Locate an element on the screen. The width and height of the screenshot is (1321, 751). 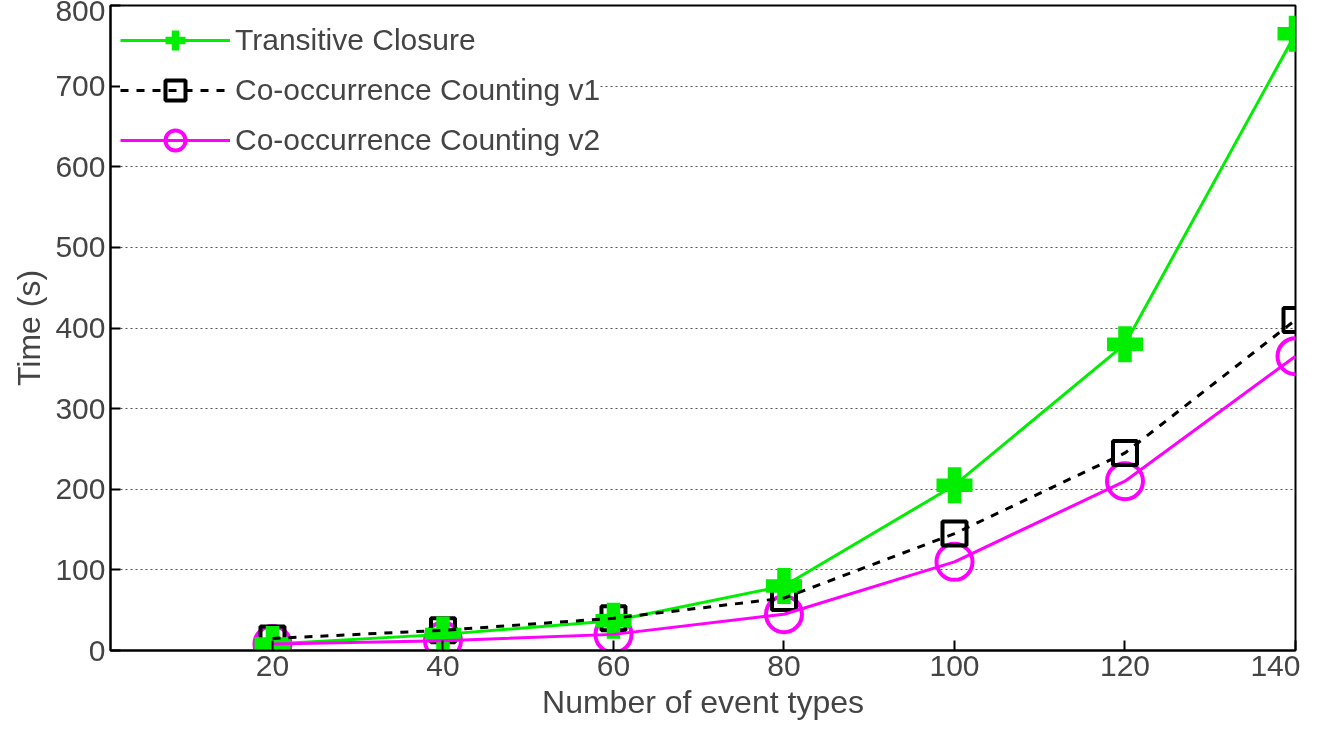
x-axis-title: Number of event types is located at coordinates (703, 701).